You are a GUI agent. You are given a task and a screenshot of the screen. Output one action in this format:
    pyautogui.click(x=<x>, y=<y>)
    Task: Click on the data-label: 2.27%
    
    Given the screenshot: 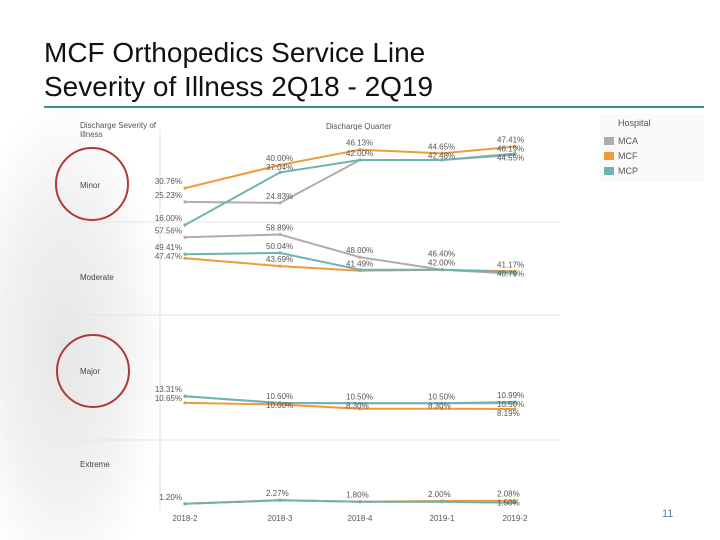 What is the action you would take?
    pyautogui.click(x=277, y=493)
    